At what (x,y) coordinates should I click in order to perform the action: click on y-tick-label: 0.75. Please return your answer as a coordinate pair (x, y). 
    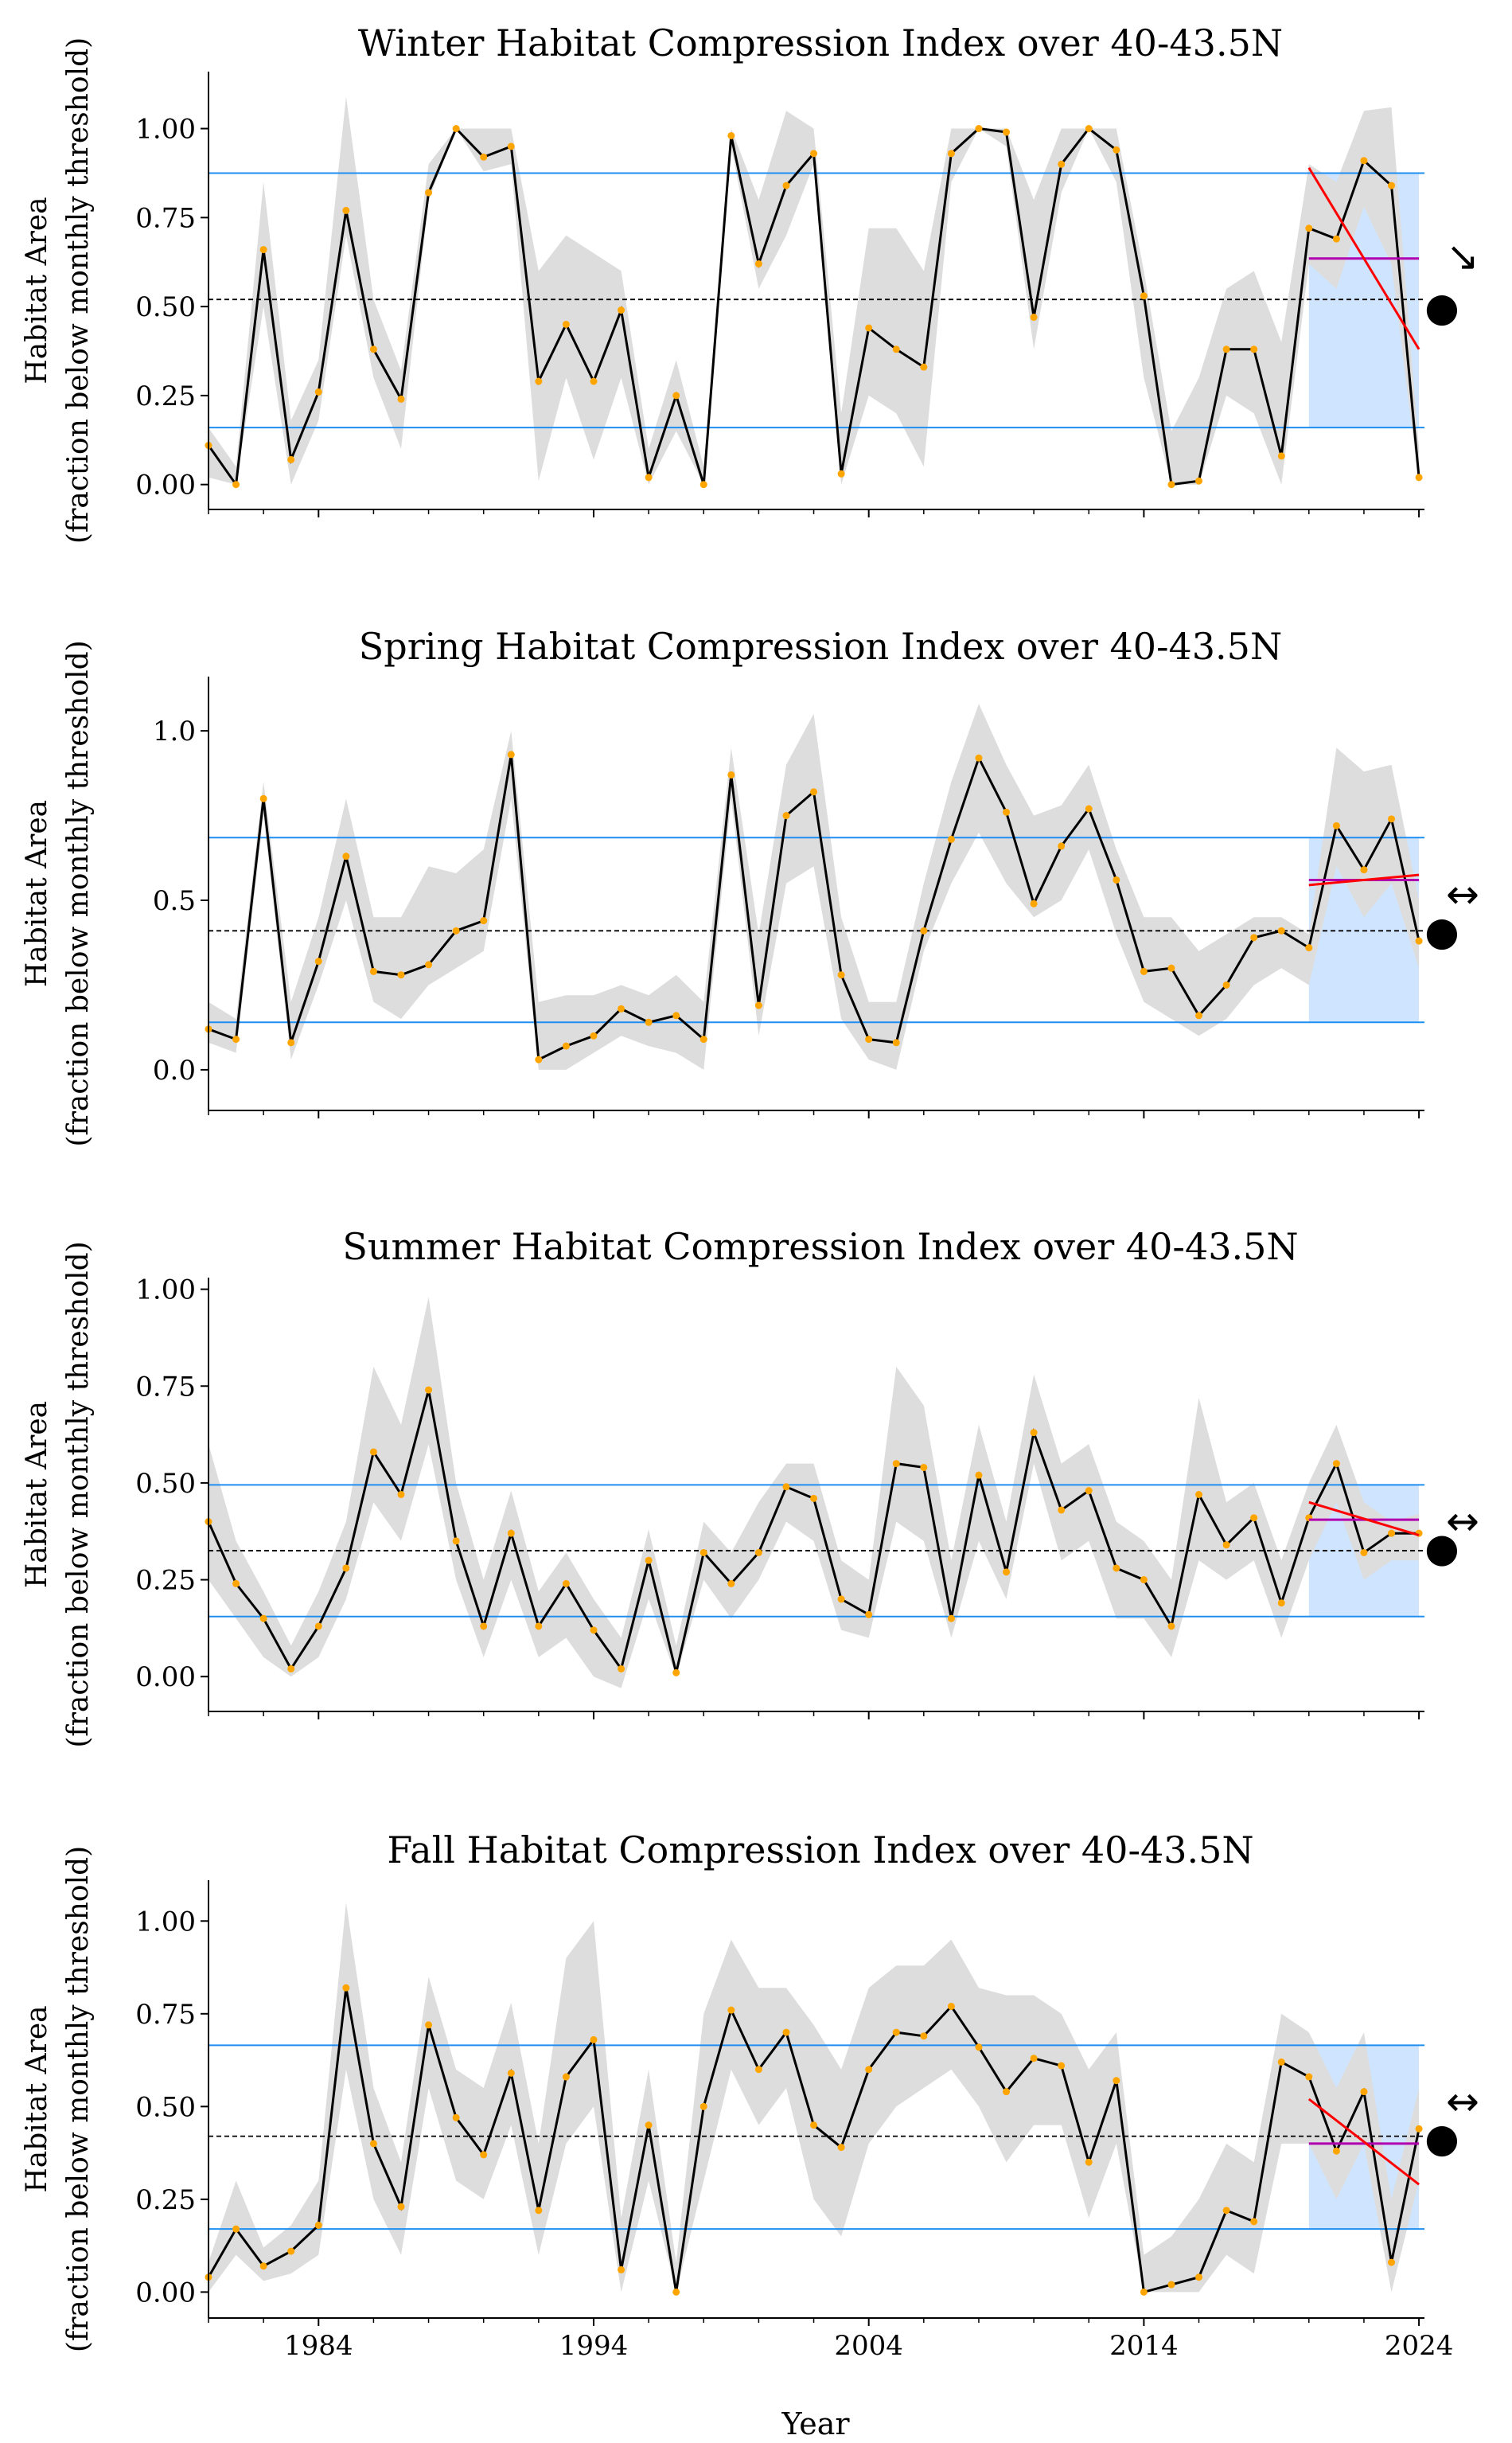
    Looking at the image, I should click on (165, 218).